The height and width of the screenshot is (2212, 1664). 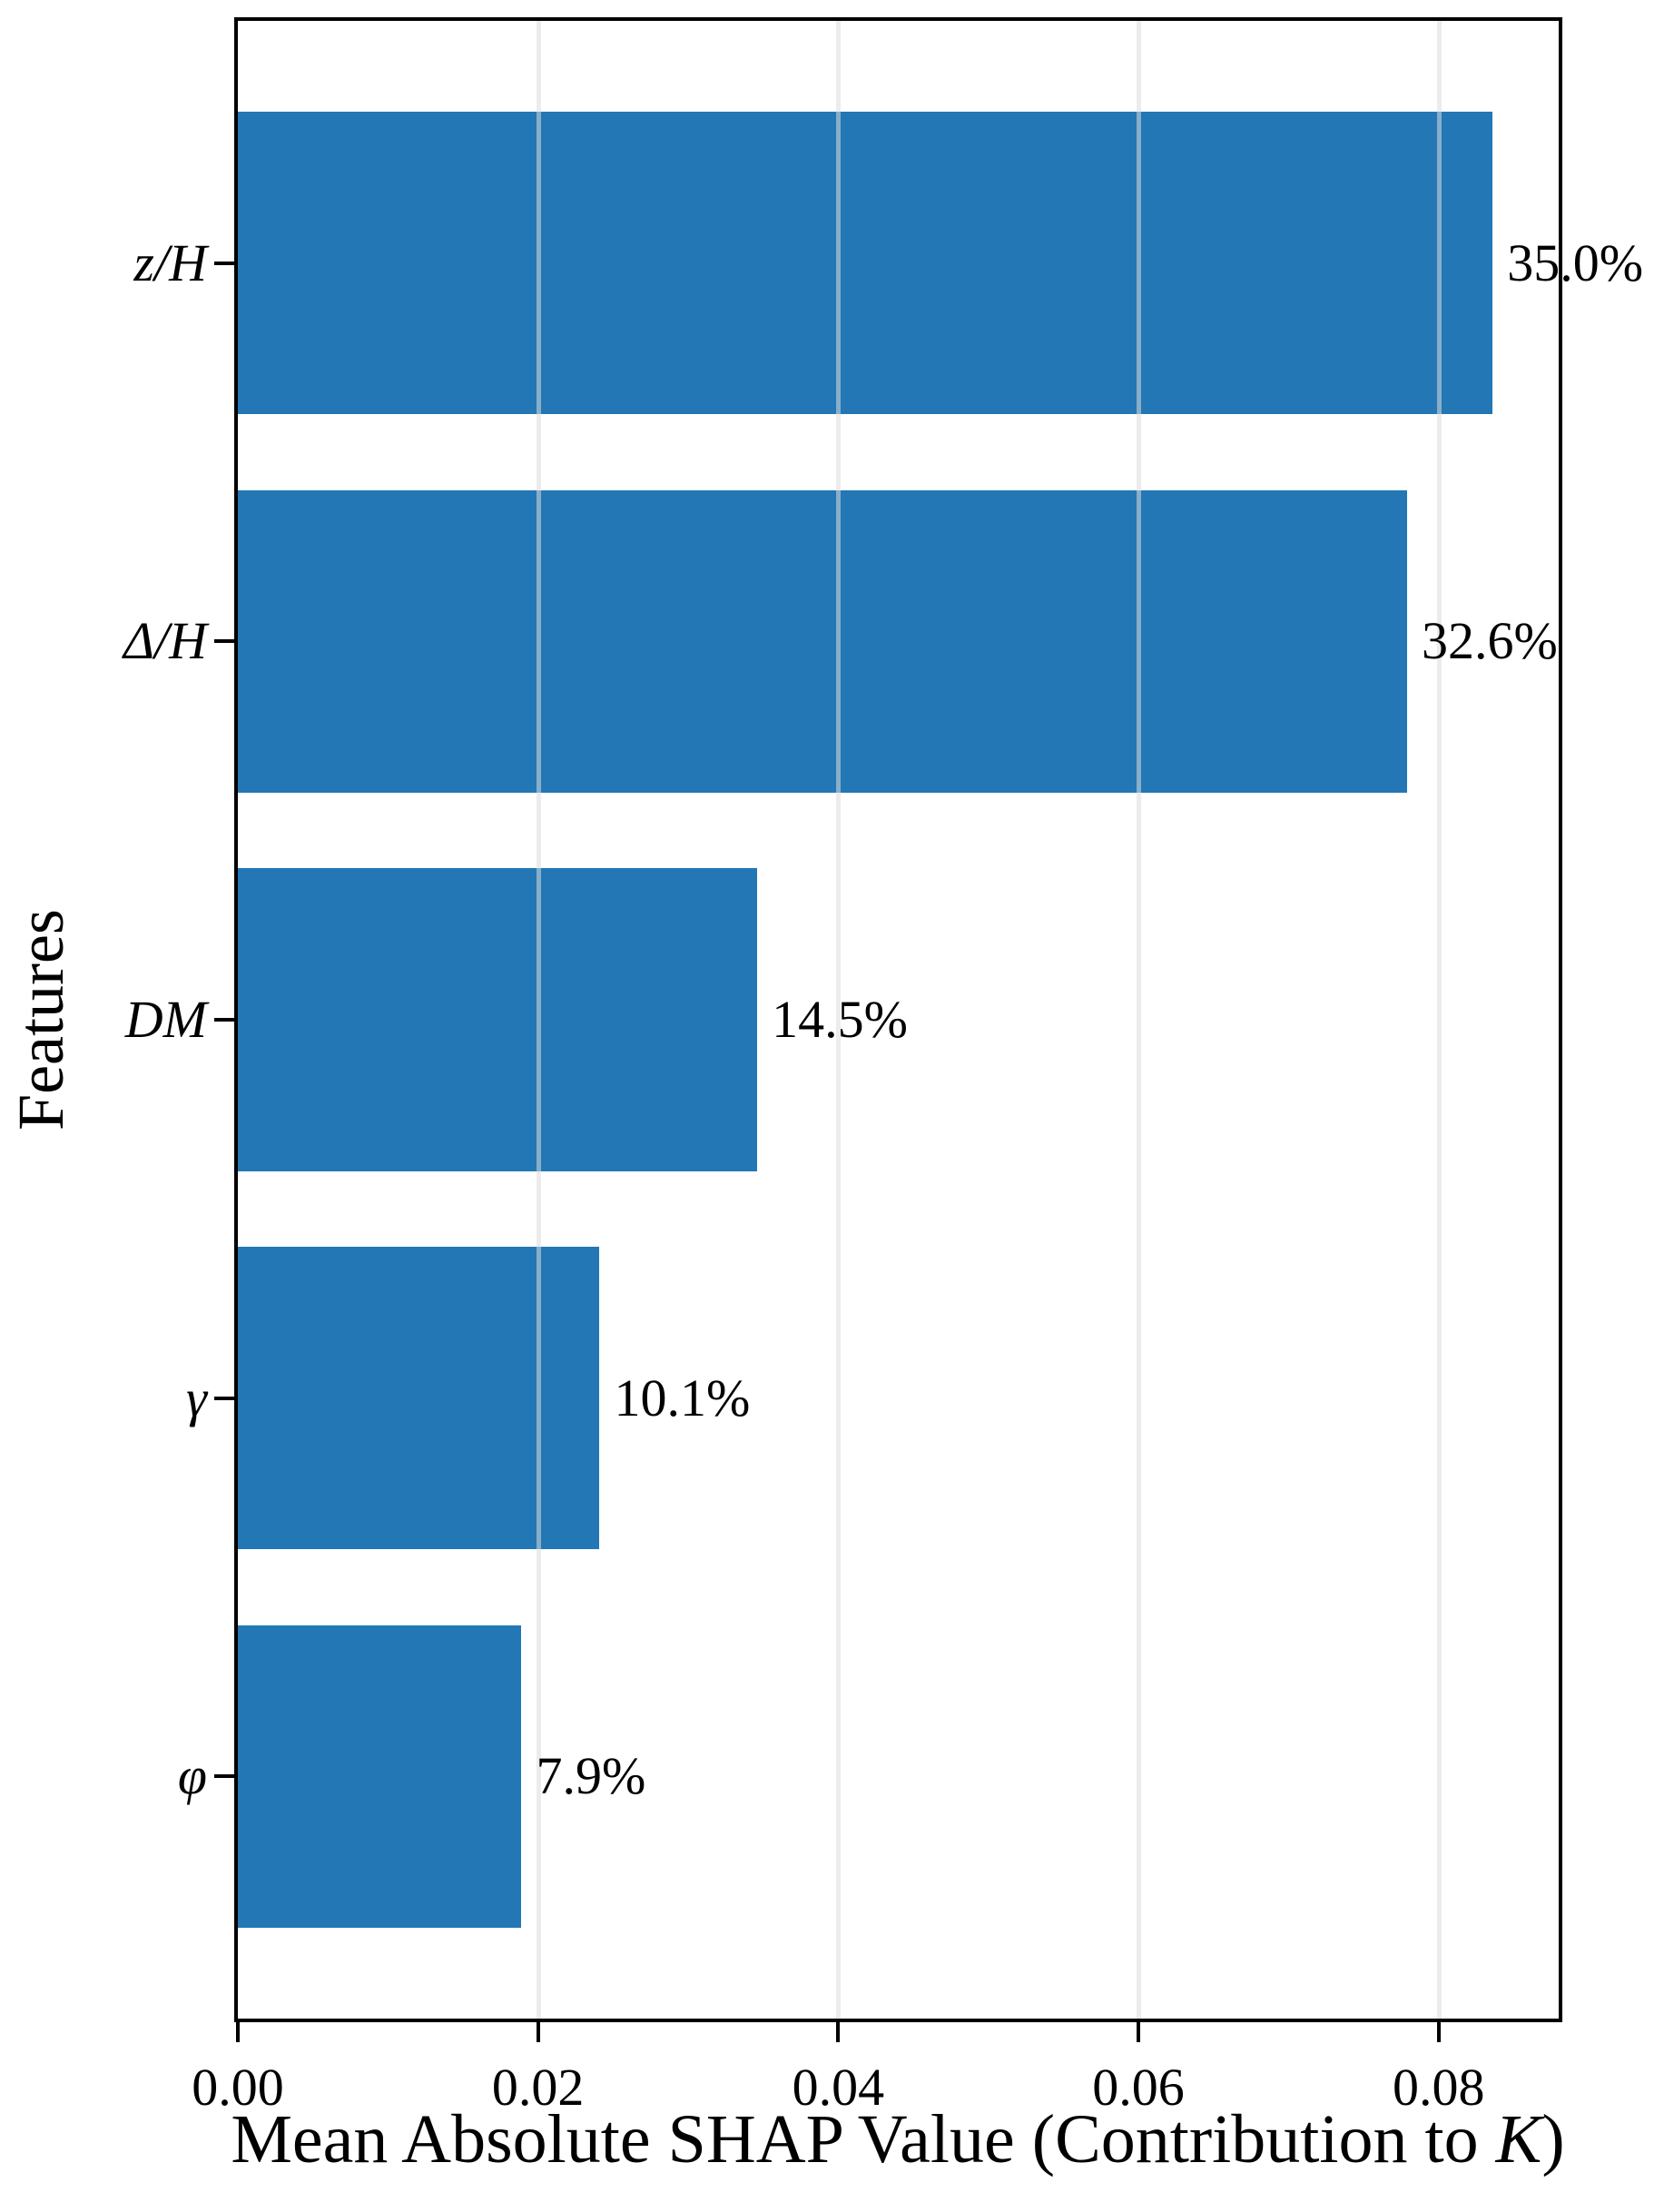 What do you see at coordinates (1139, 2032) in the screenshot?
I see `x-tick-0.06` at bounding box center [1139, 2032].